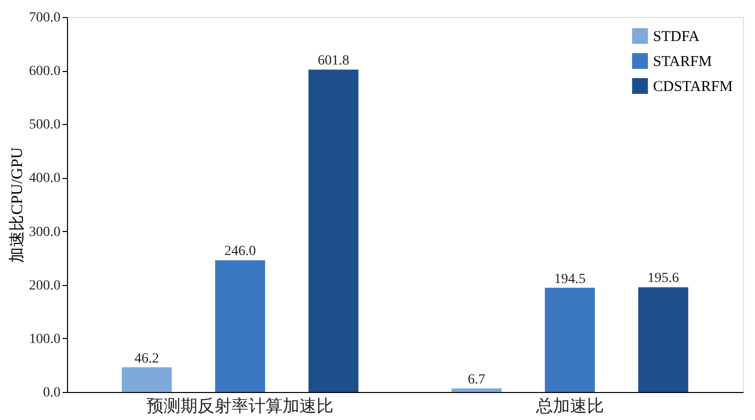  What do you see at coordinates (147, 358) in the screenshot?
I see `data-label: 46.2` at bounding box center [147, 358].